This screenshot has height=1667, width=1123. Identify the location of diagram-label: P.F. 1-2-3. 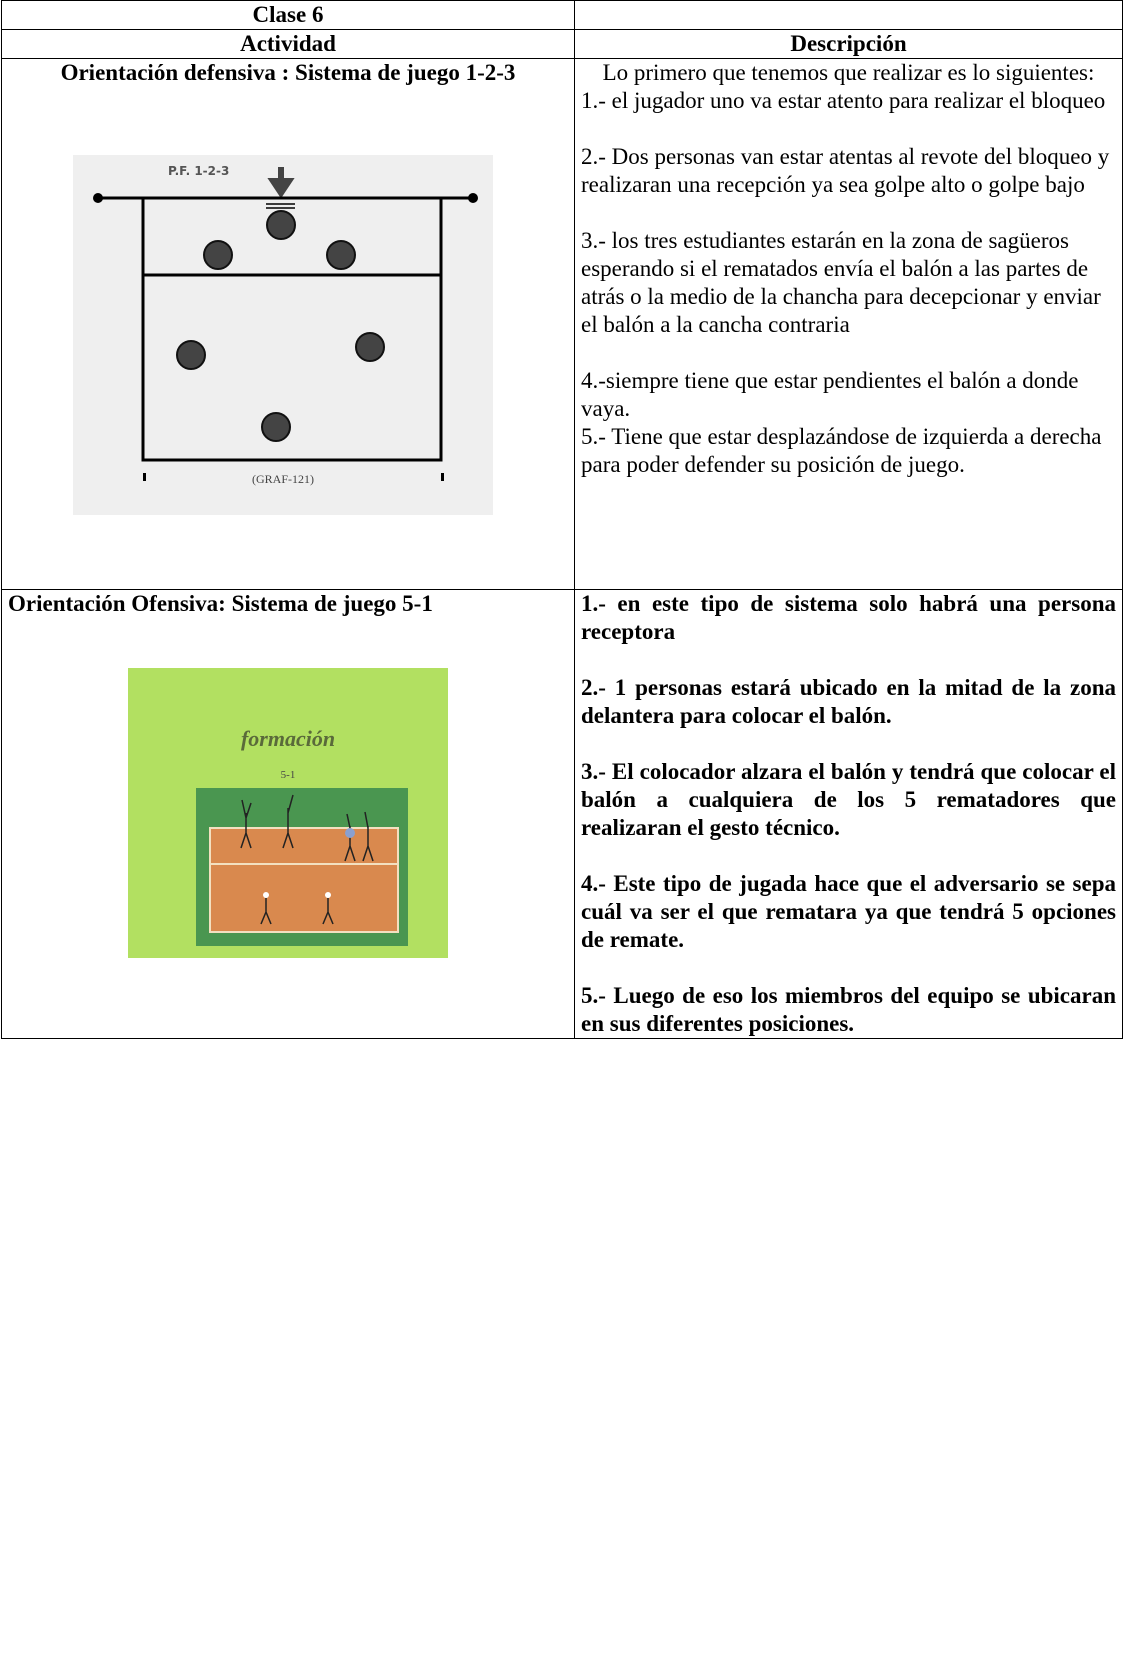
(198, 171).